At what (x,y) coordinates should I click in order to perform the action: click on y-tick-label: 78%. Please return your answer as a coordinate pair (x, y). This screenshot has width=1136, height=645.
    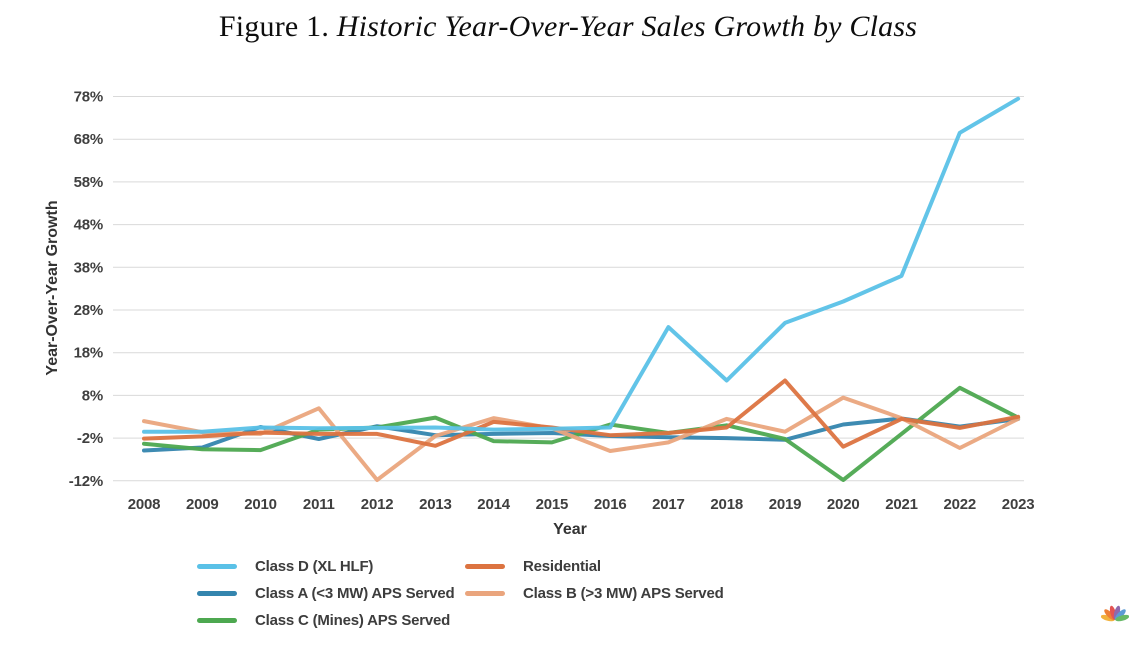
    Looking at the image, I should click on (88, 97).